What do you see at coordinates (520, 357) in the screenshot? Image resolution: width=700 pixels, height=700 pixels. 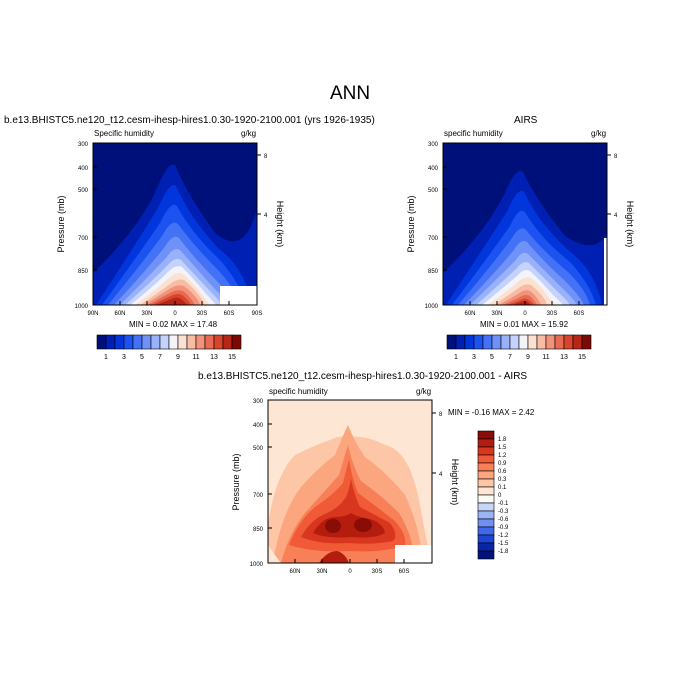 I see `panel2-colorbar-labels: 1 3 5 7 9 11 13 15` at bounding box center [520, 357].